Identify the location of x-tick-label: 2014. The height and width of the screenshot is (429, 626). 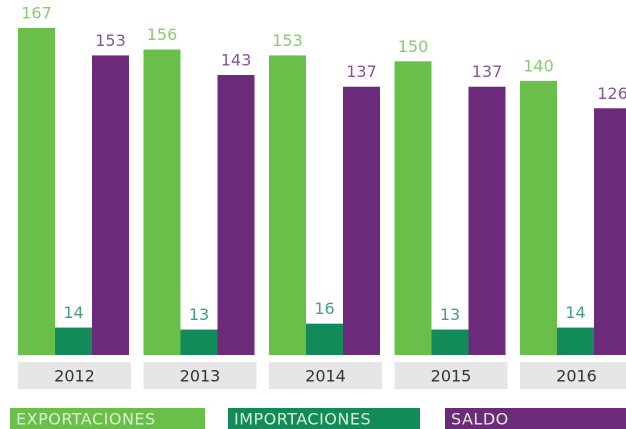
(325, 376).